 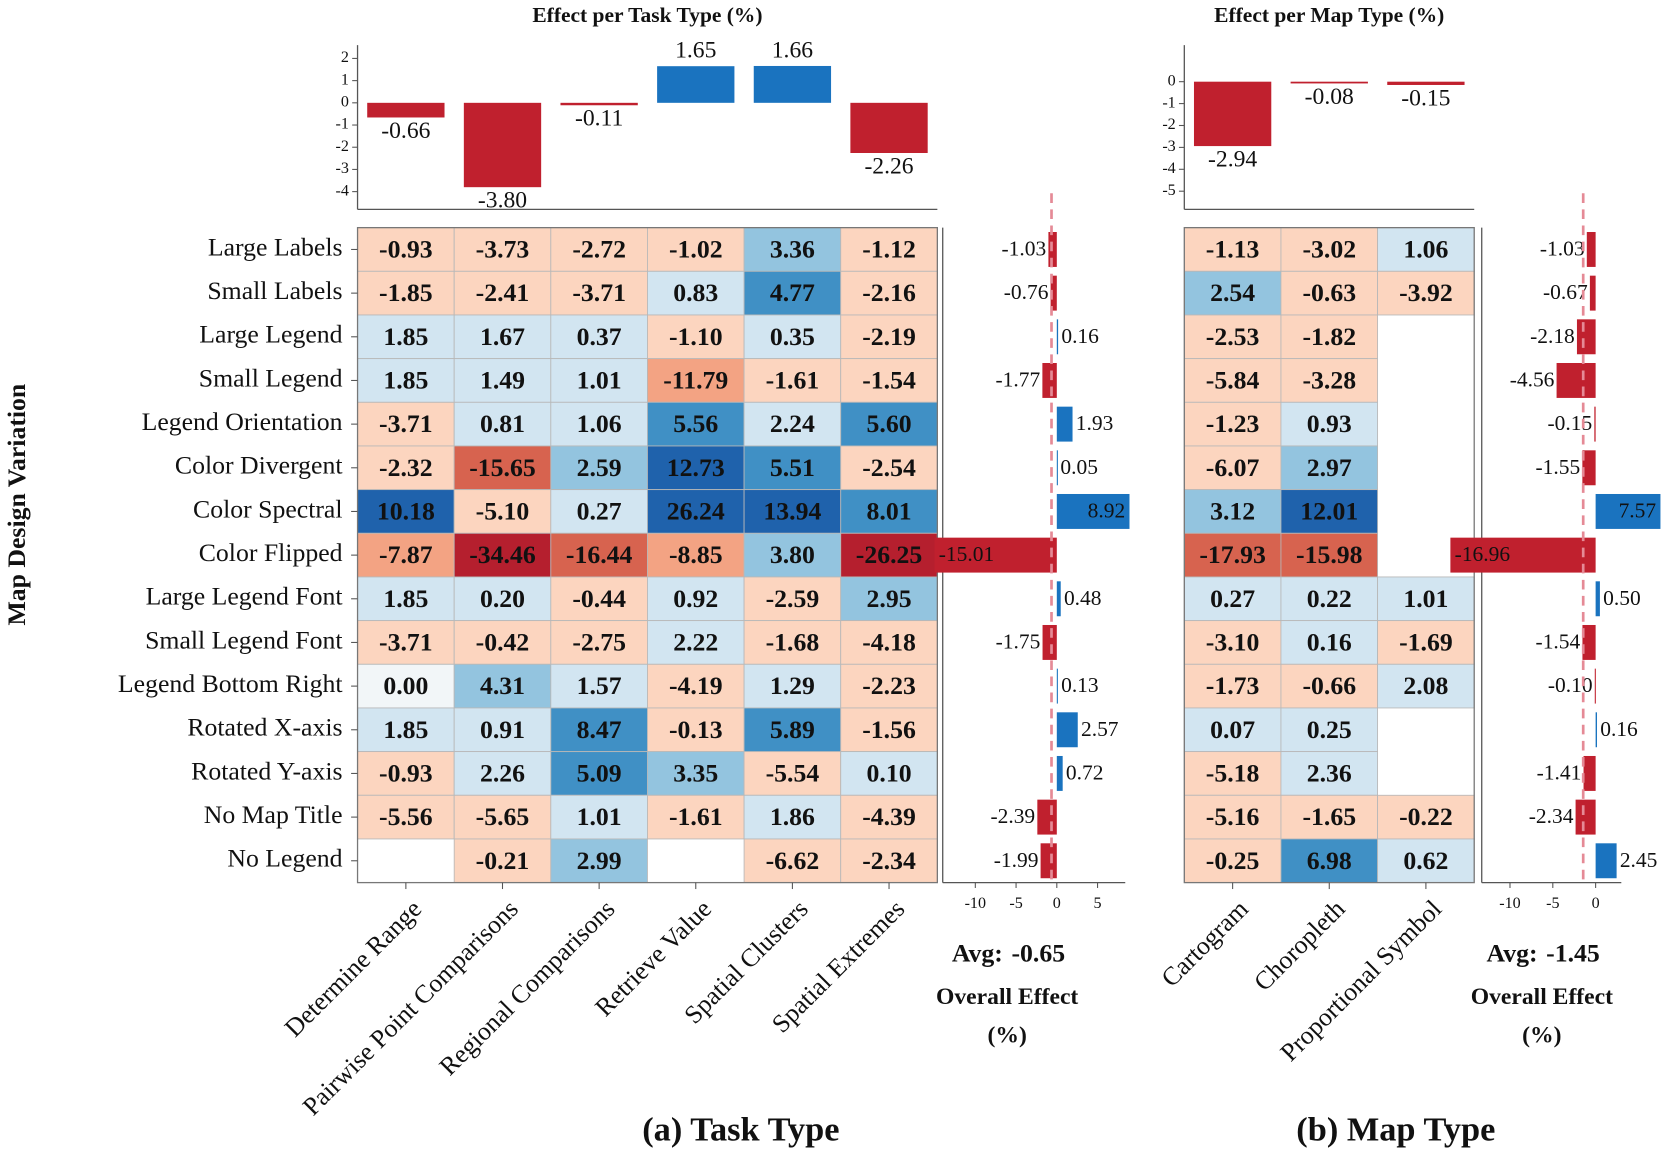 What do you see at coordinates (345, 57) in the screenshot?
I see `y-tick-label: 2` at bounding box center [345, 57].